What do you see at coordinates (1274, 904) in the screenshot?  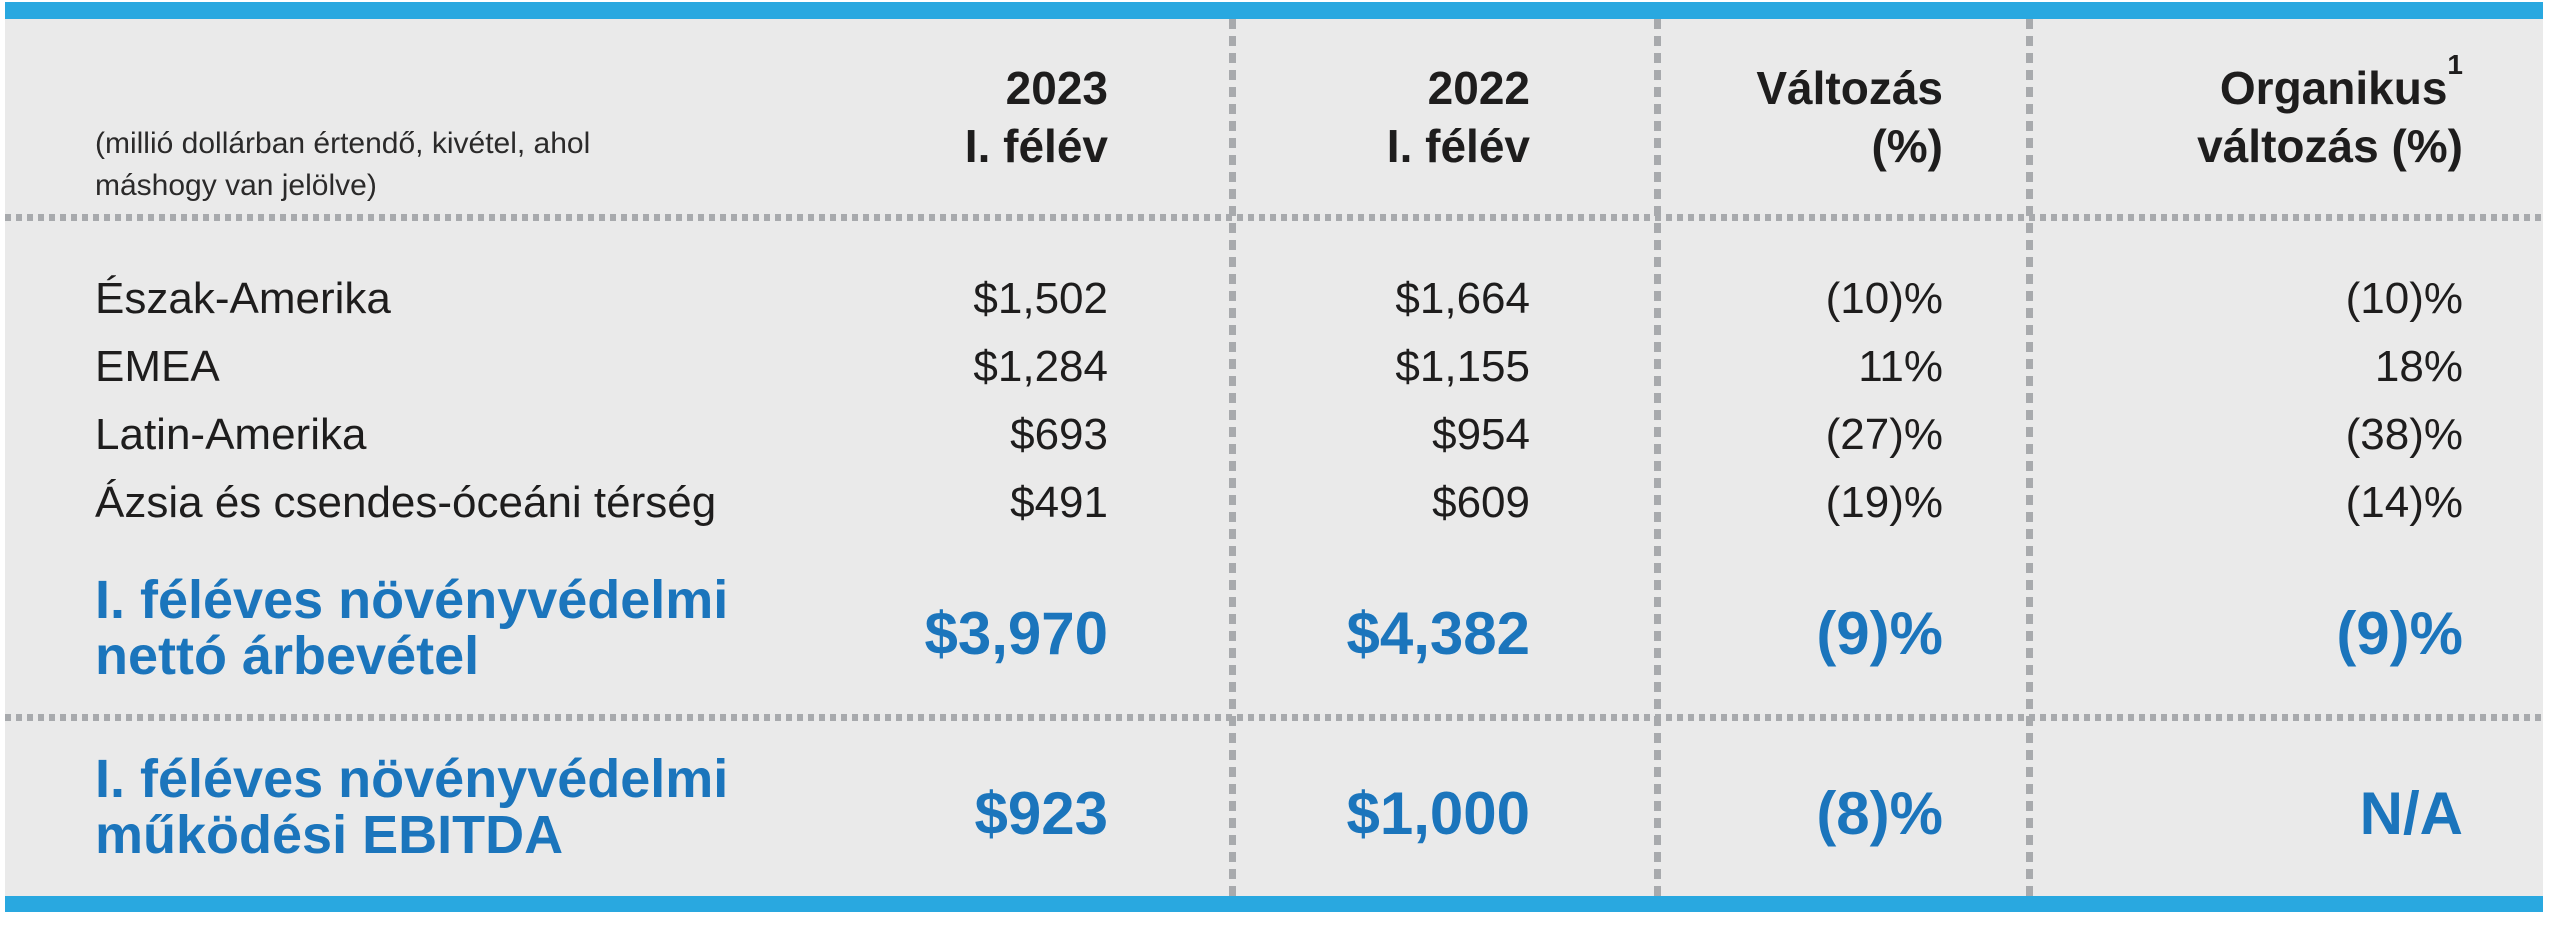 I see `bottom-accent-bar` at bounding box center [1274, 904].